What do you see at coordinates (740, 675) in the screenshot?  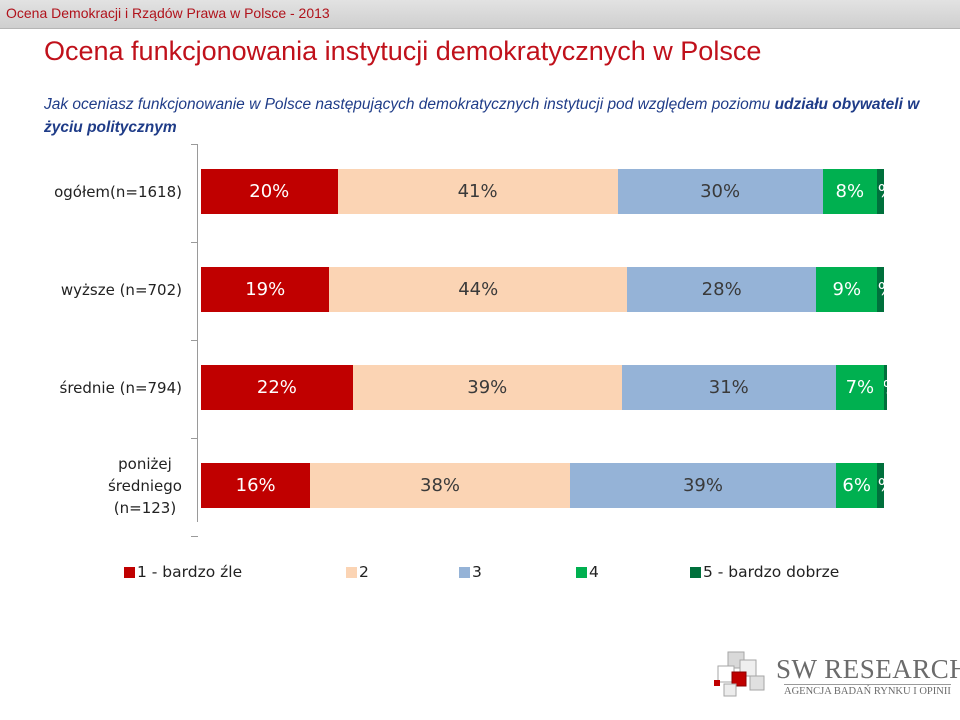 I see `logo-icon` at bounding box center [740, 675].